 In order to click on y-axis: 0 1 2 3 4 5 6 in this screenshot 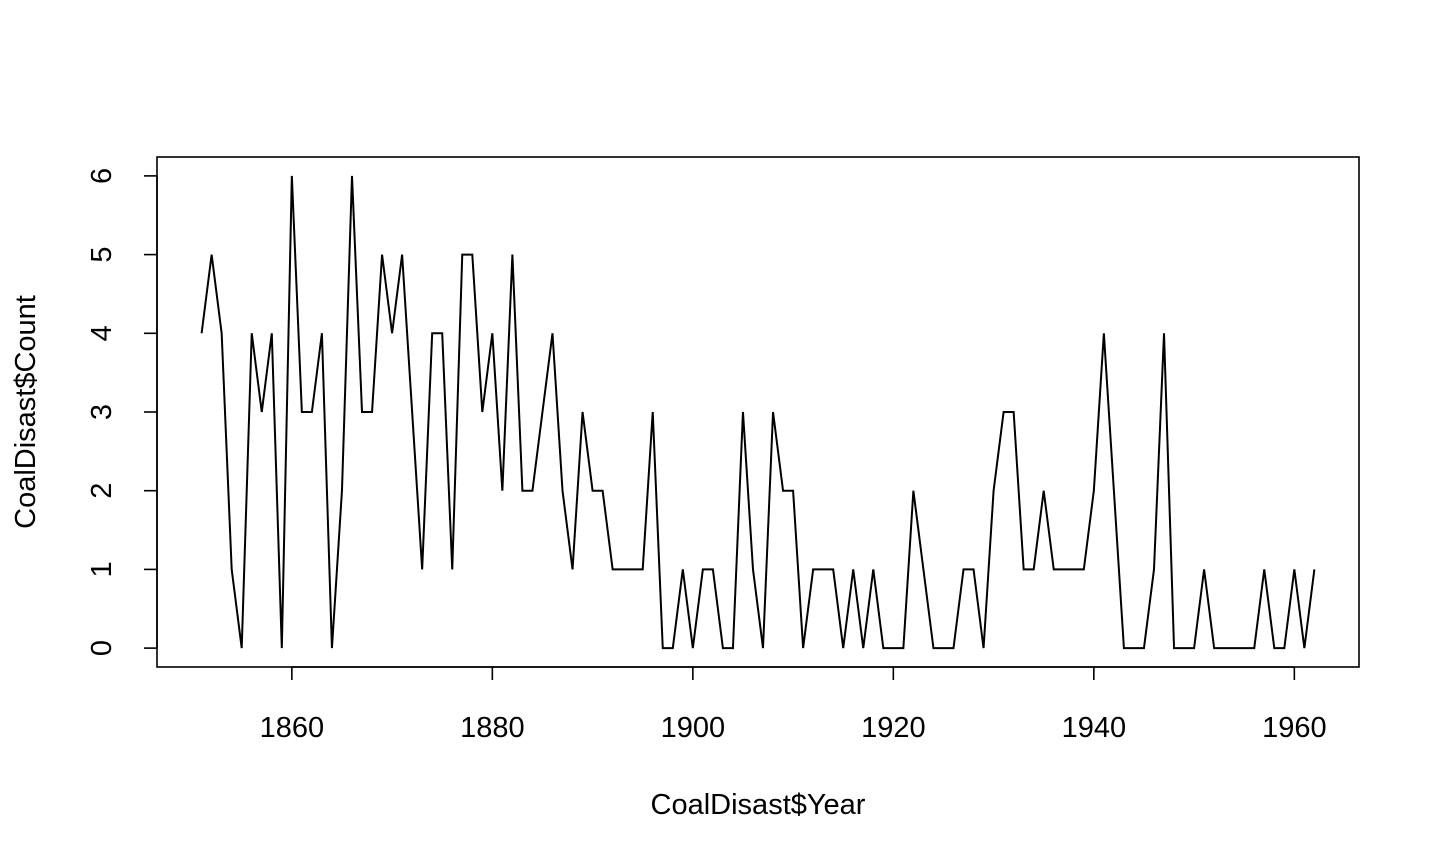, I will do `click(122, 412)`.